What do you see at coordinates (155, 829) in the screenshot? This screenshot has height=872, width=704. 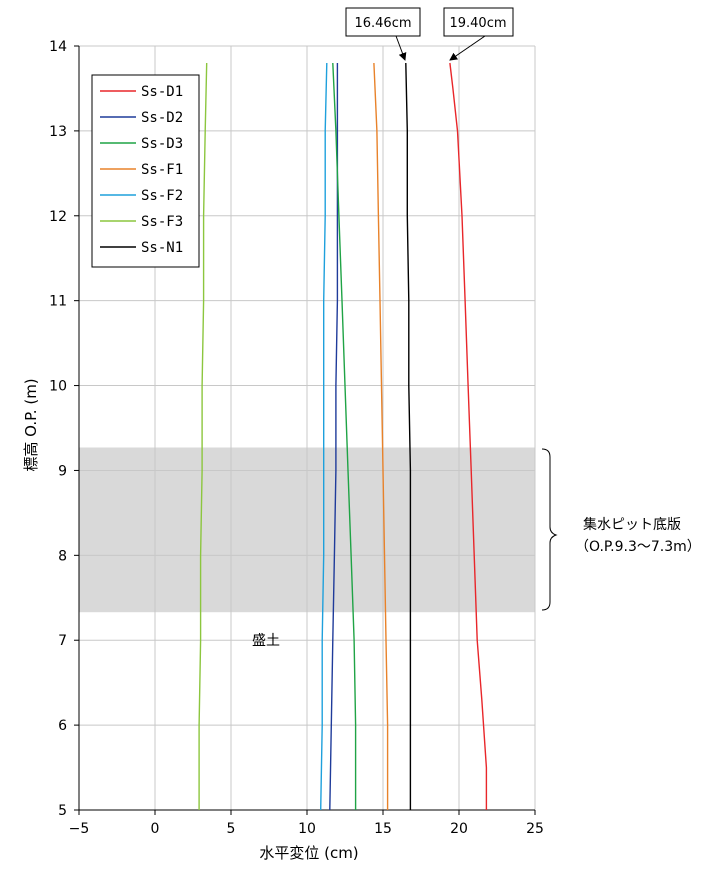 I see `x-tick-label: 0` at bounding box center [155, 829].